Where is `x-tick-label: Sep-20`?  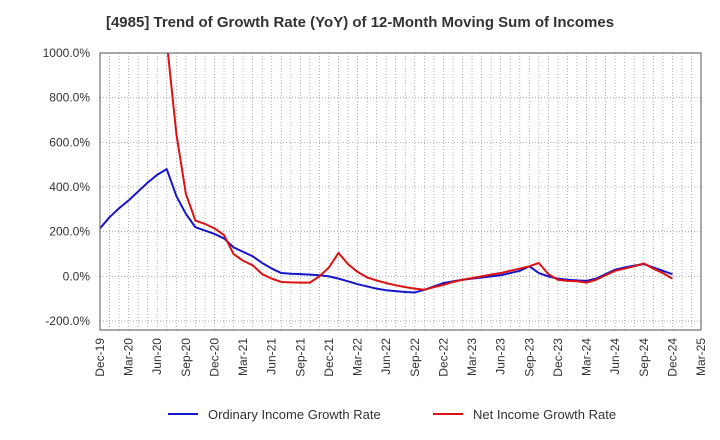 x-tick-label: Sep-20 is located at coordinates (186, 357).